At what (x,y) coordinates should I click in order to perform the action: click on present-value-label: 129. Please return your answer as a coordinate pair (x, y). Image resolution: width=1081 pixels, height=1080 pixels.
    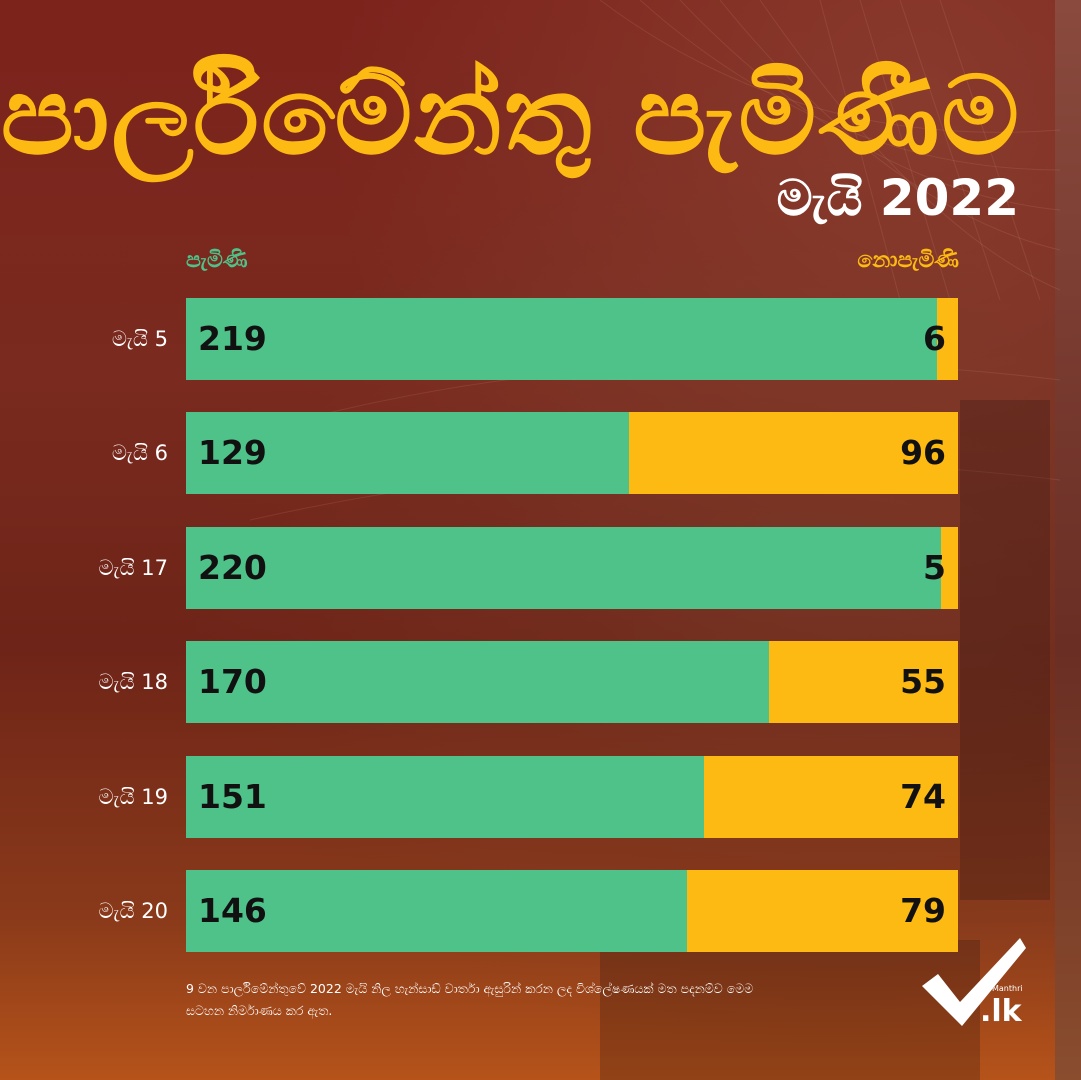
    Looking at the image, I should click on (232, 452).